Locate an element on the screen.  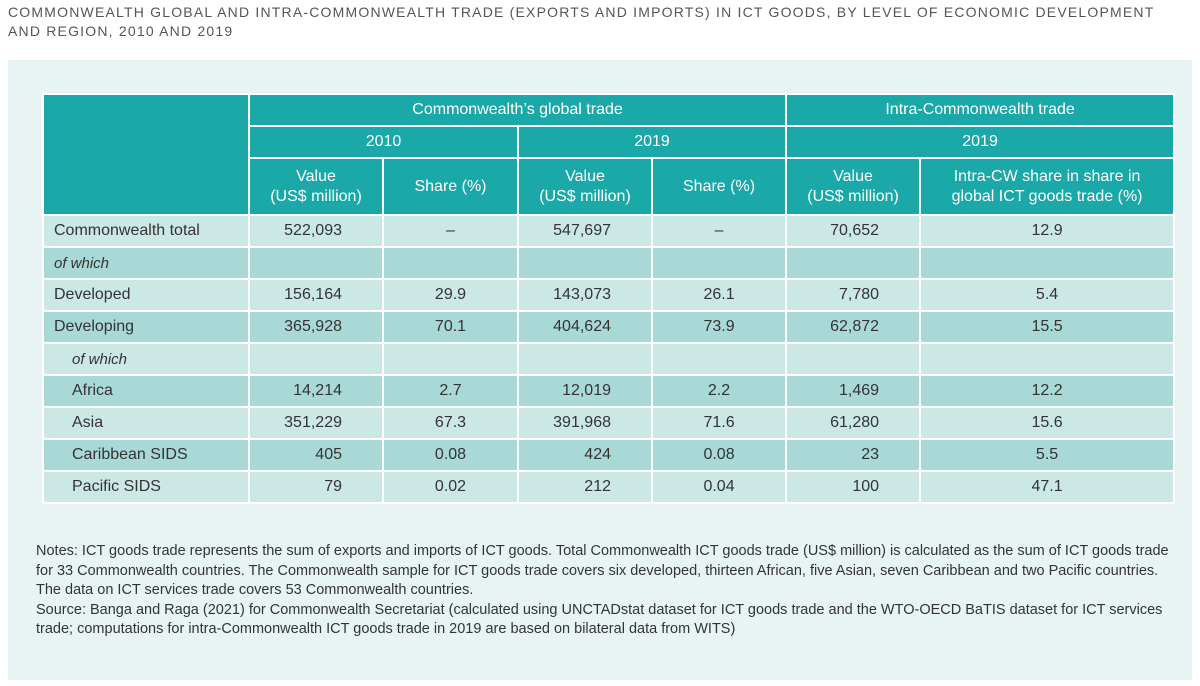
cell: 391,968 is located at coordinates (585, 423).